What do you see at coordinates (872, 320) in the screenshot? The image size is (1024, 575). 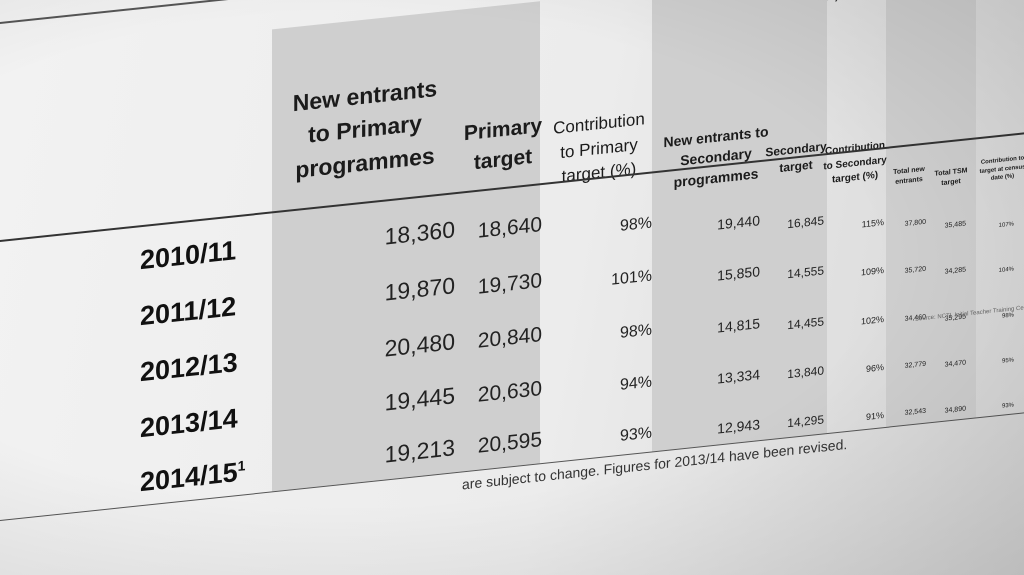 I see `cell-secondary-pct: 102%` at bounding box center [872, 320].